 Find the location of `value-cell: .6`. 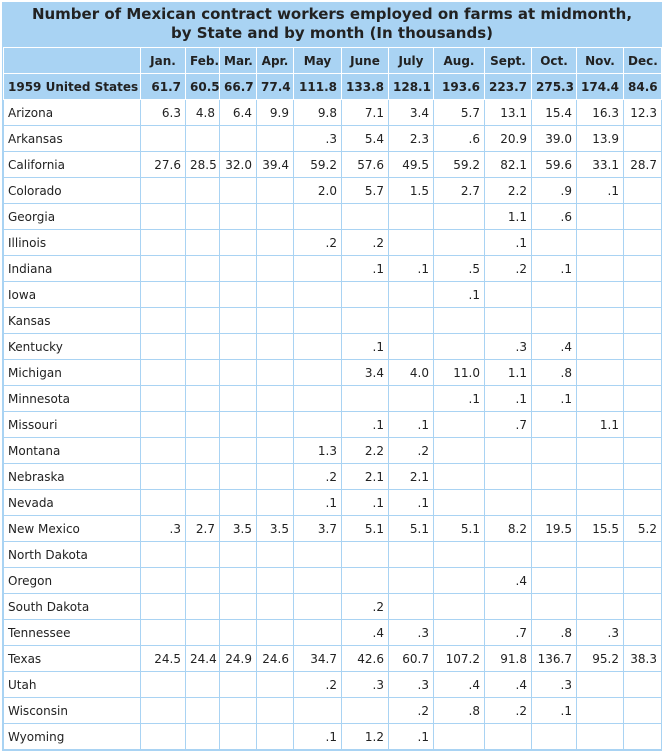

value-cell: .6 is located at coordinates (554, 216).